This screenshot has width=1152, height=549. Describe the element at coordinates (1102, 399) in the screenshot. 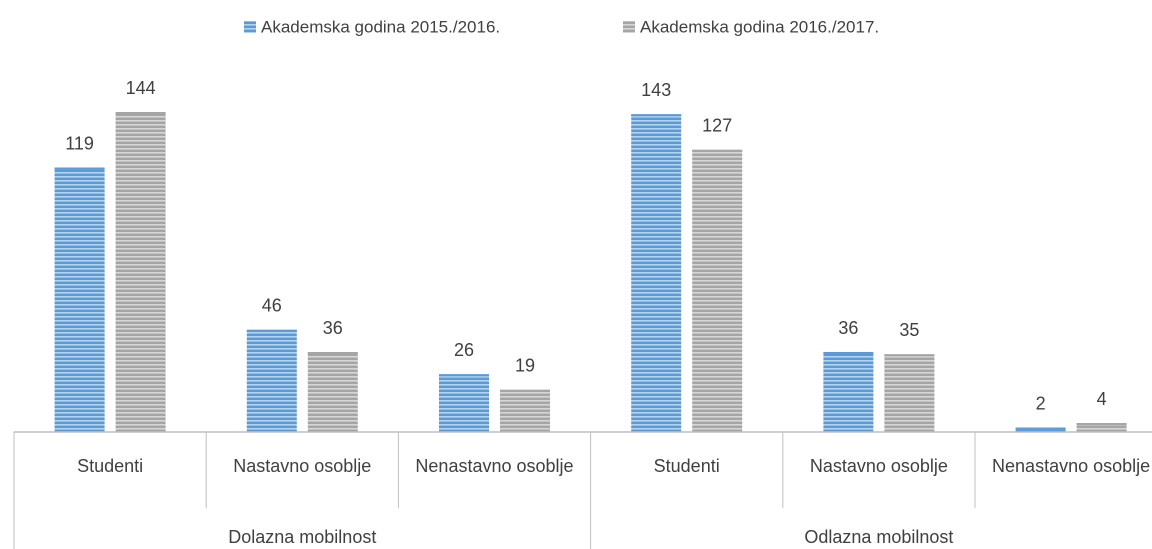

I see `data-label: 4` at that location.